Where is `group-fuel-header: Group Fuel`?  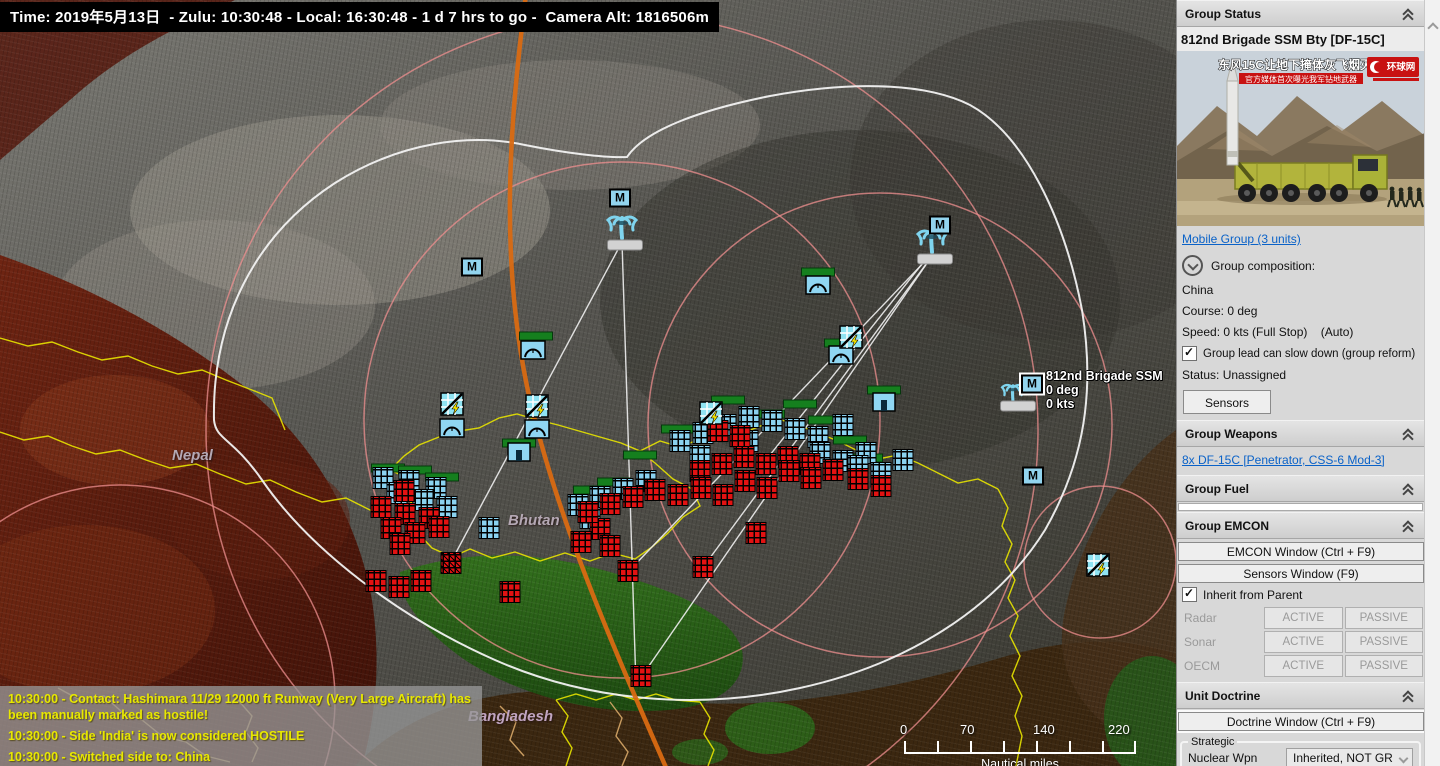 group-fuel-header: Group Fuel is located at coordinates (1300, 488).